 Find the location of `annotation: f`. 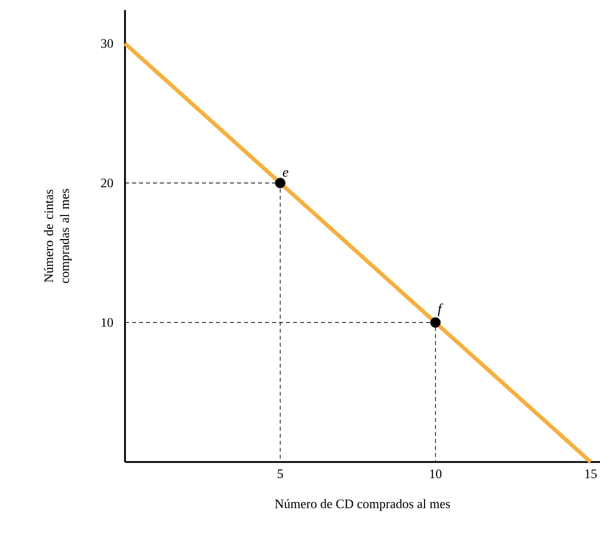

annotation: f is located at coordinates (441, 309).